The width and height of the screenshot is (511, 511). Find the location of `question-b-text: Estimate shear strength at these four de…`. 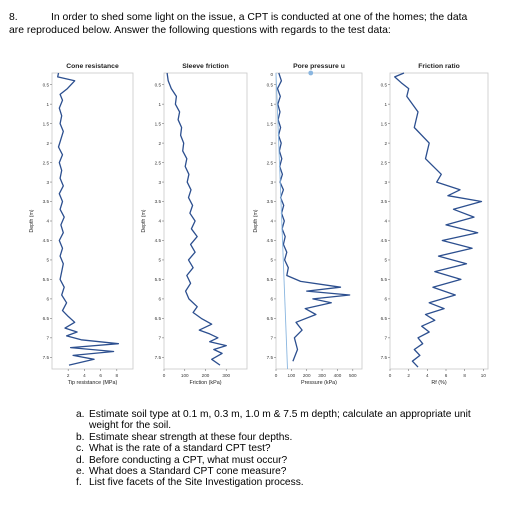

question-b-text: Estimate shear strength at these four de… is located at coordinates (191, 437).